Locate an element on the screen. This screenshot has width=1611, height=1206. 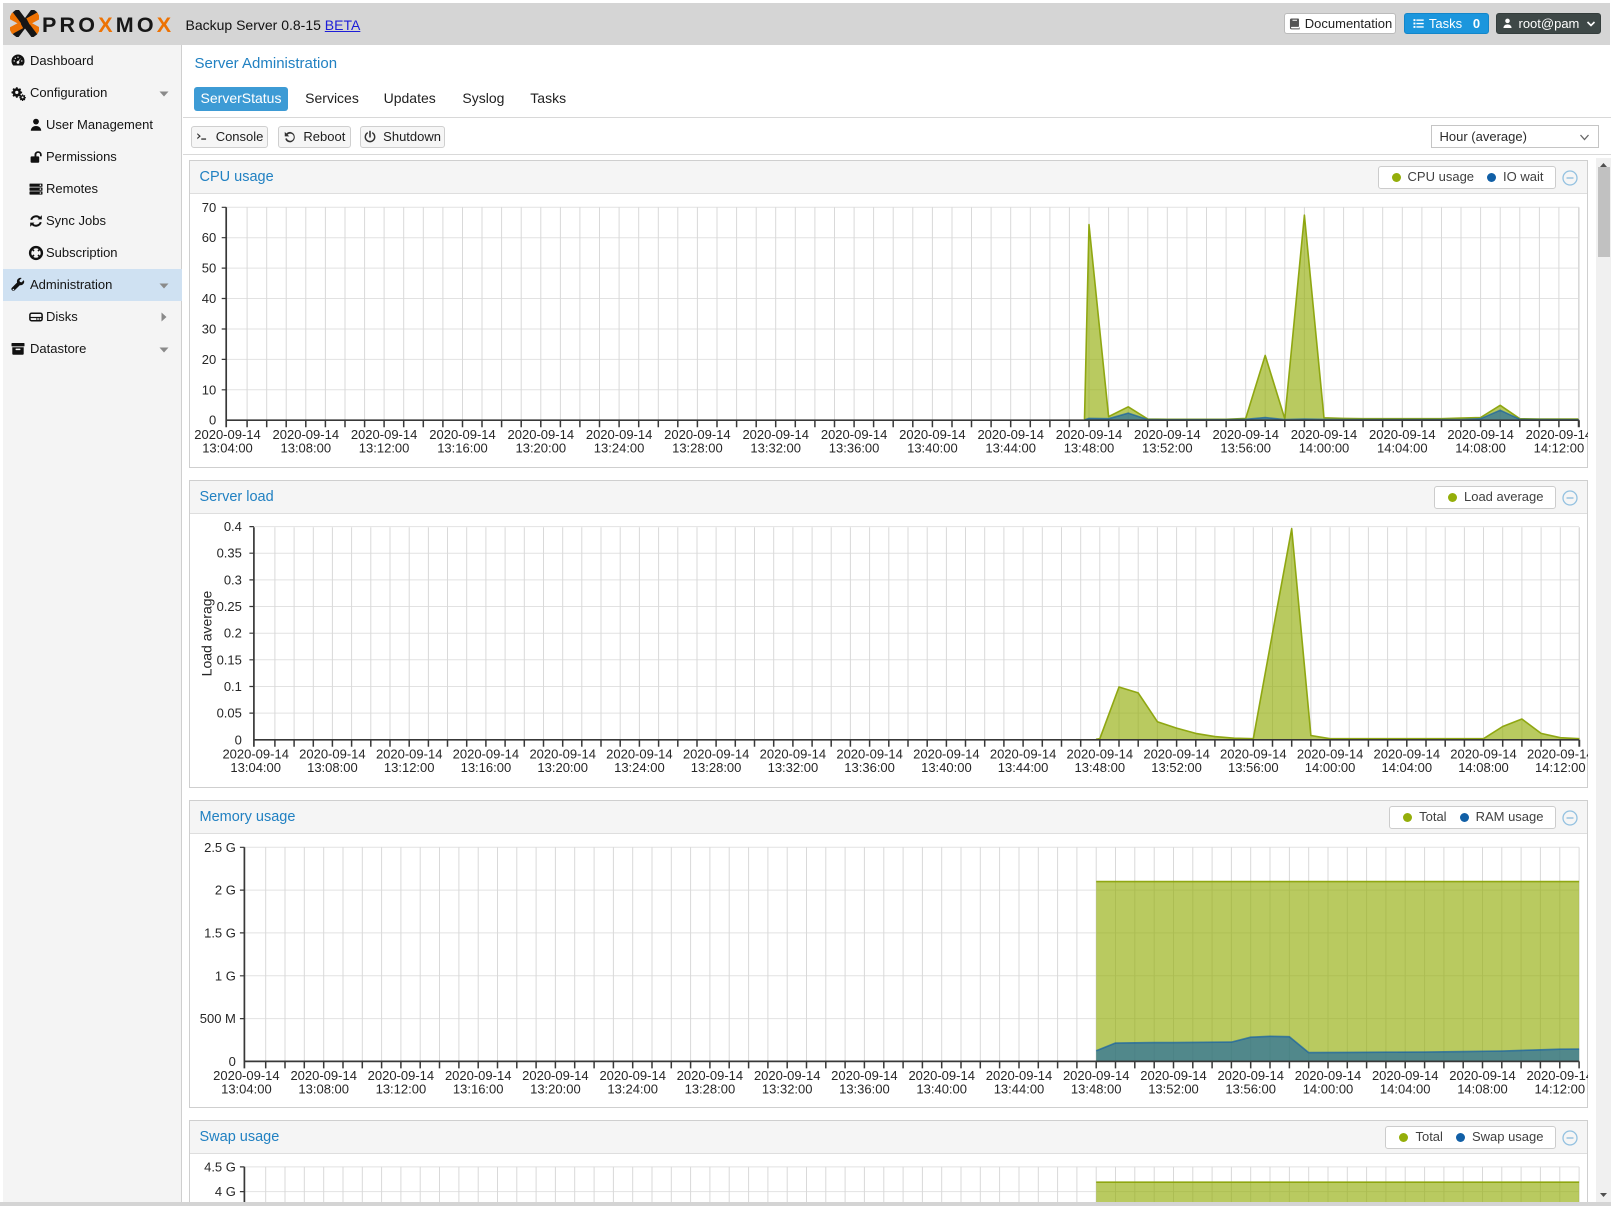
svg-text: Load average is located at coordinates (206, 633).